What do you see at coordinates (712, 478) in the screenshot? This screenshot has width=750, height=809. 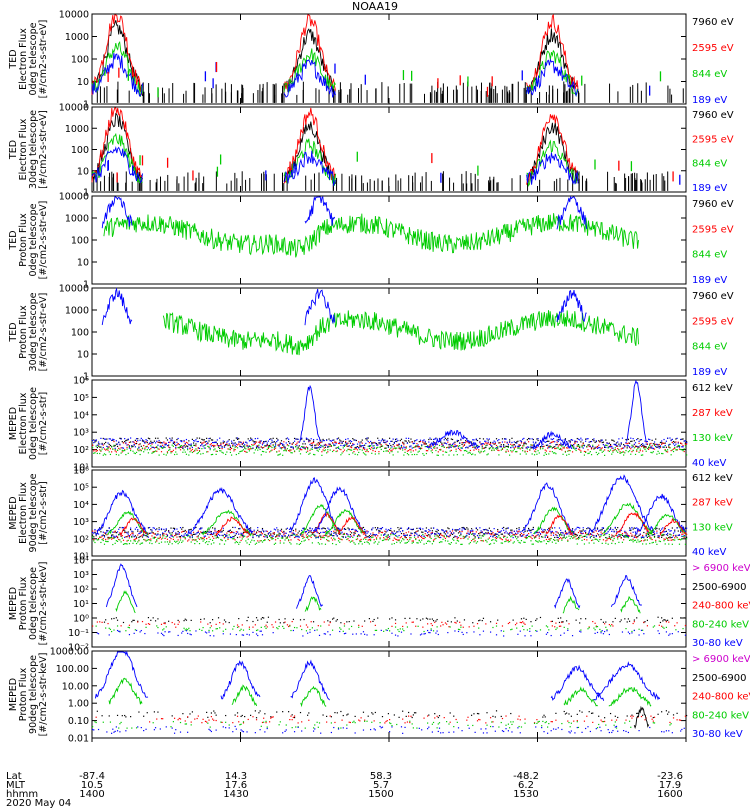 I see `legend-entry: 612 keV` at bounding box center [712, 478].